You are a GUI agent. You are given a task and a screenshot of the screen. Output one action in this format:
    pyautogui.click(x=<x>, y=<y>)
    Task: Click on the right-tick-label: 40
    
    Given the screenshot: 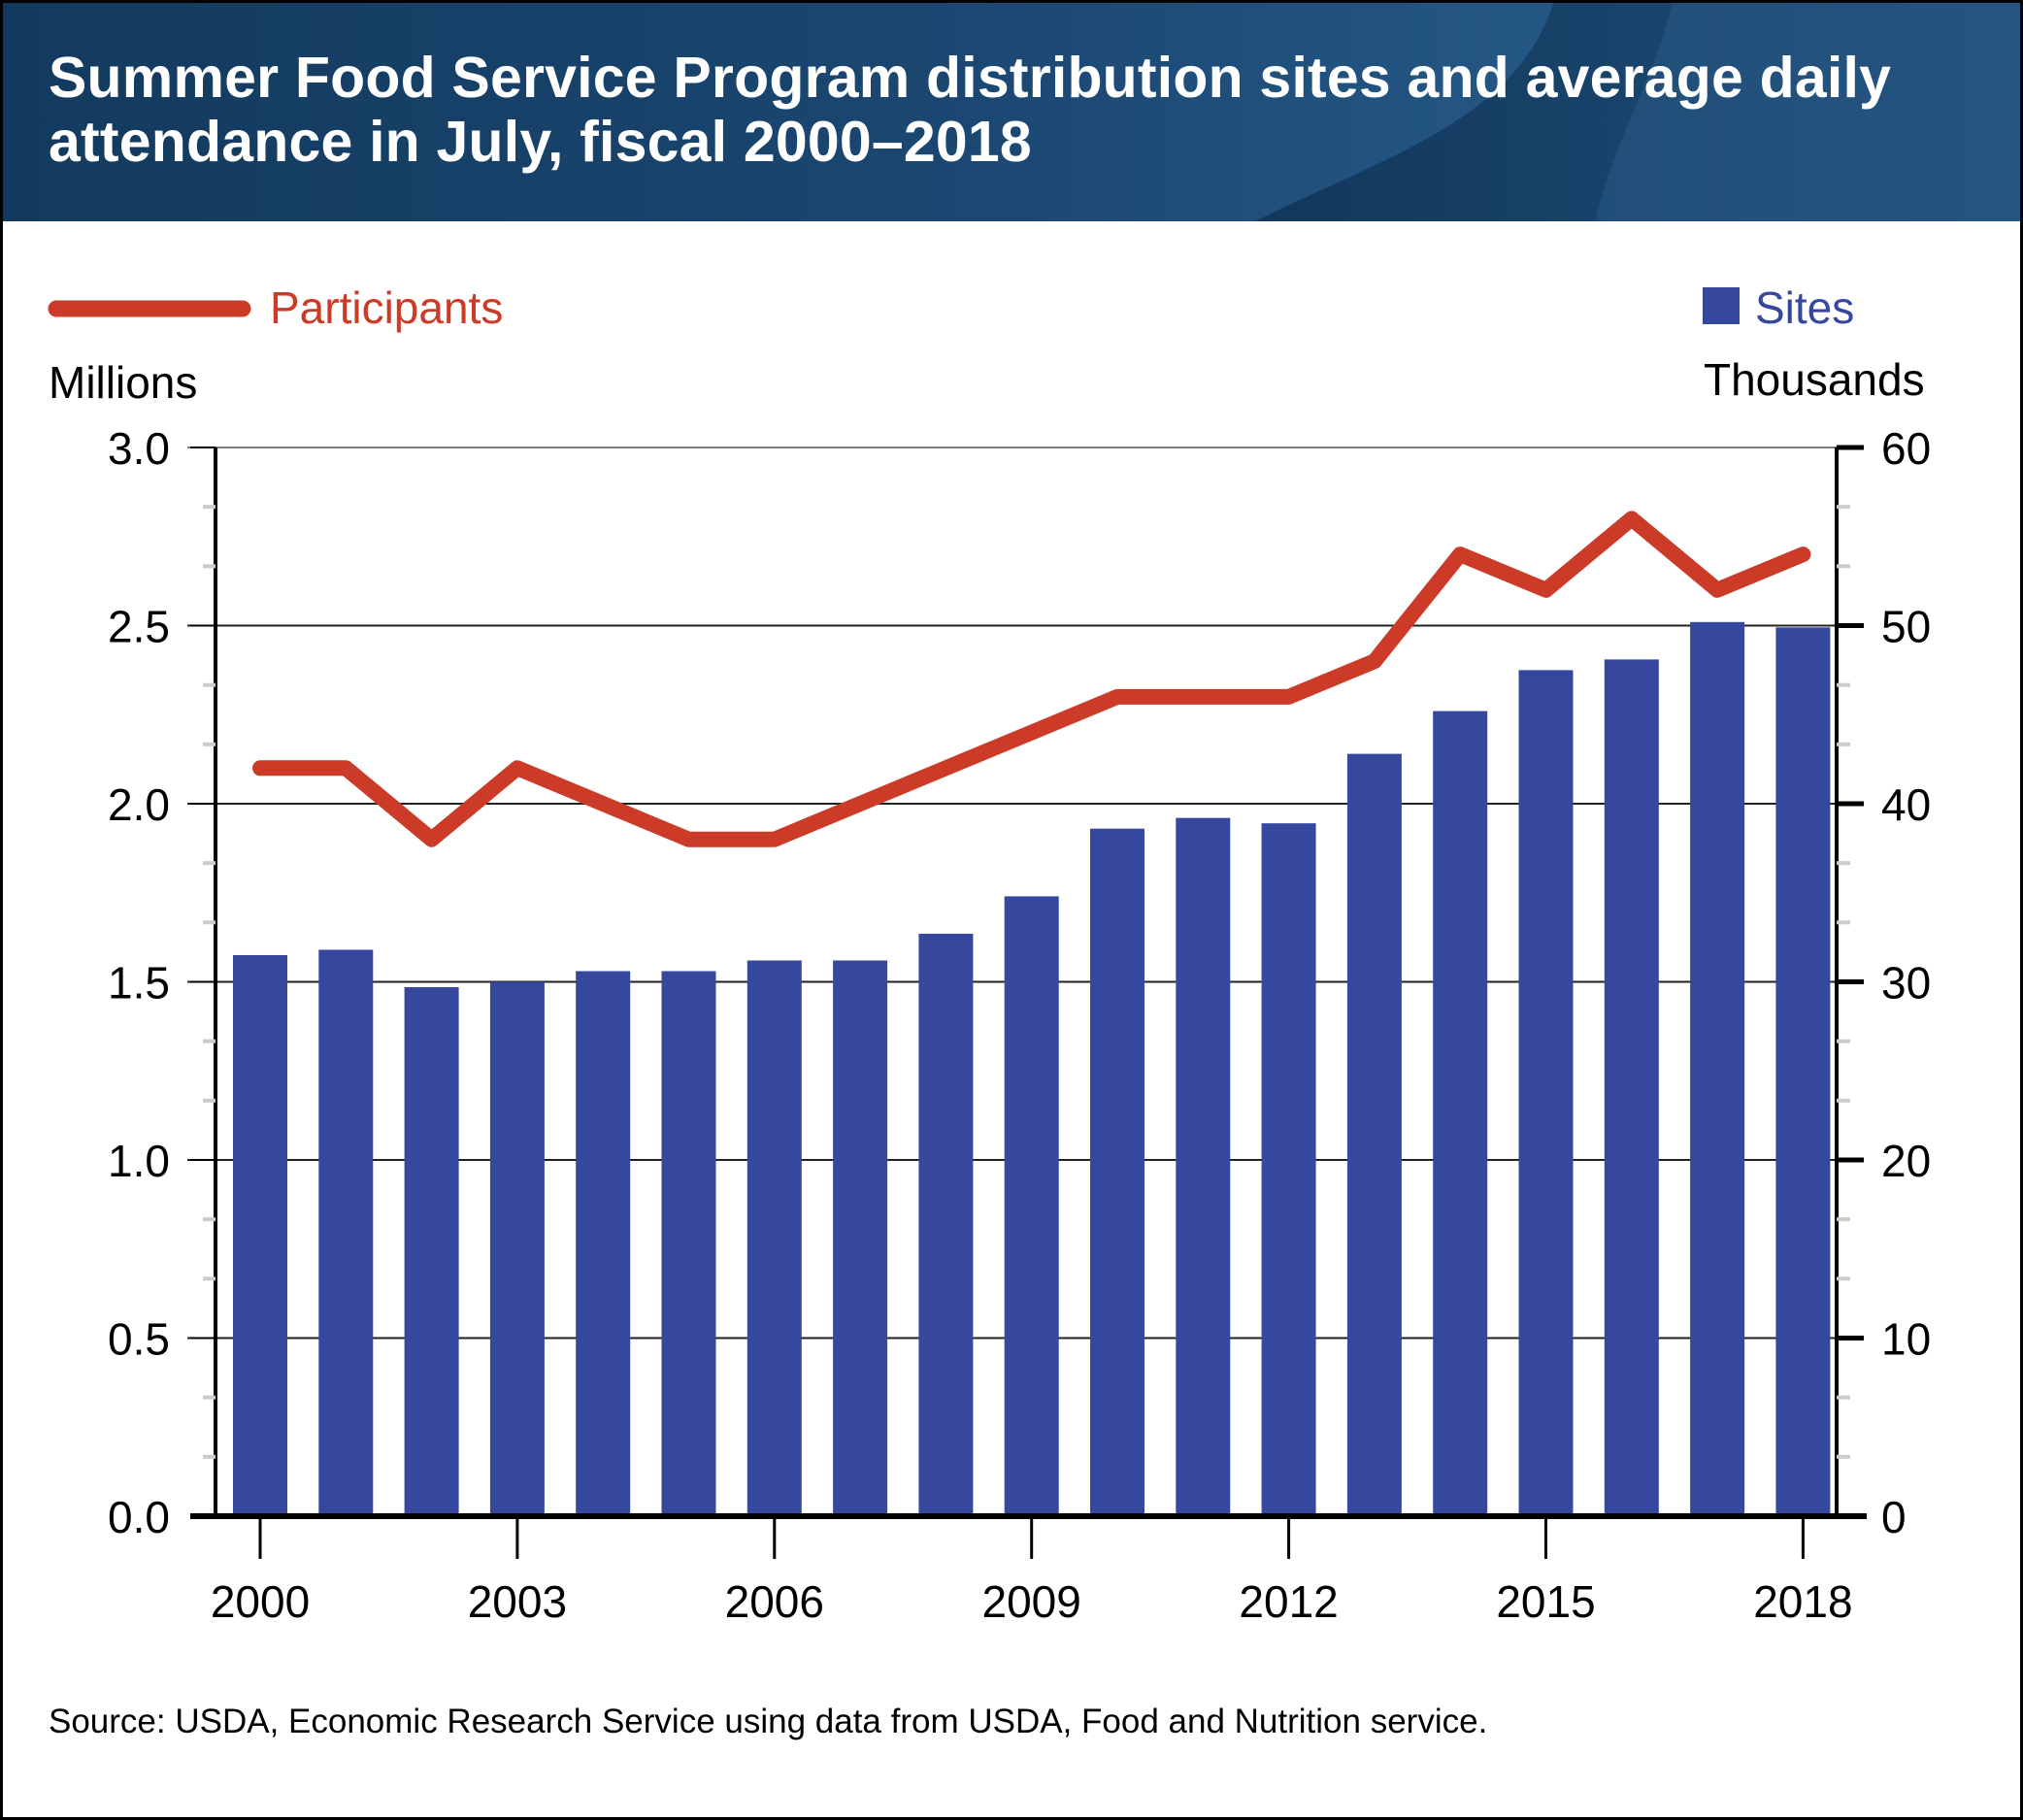 What is the action you would take?
    pyautogui.click(x=1906, y=804)
    